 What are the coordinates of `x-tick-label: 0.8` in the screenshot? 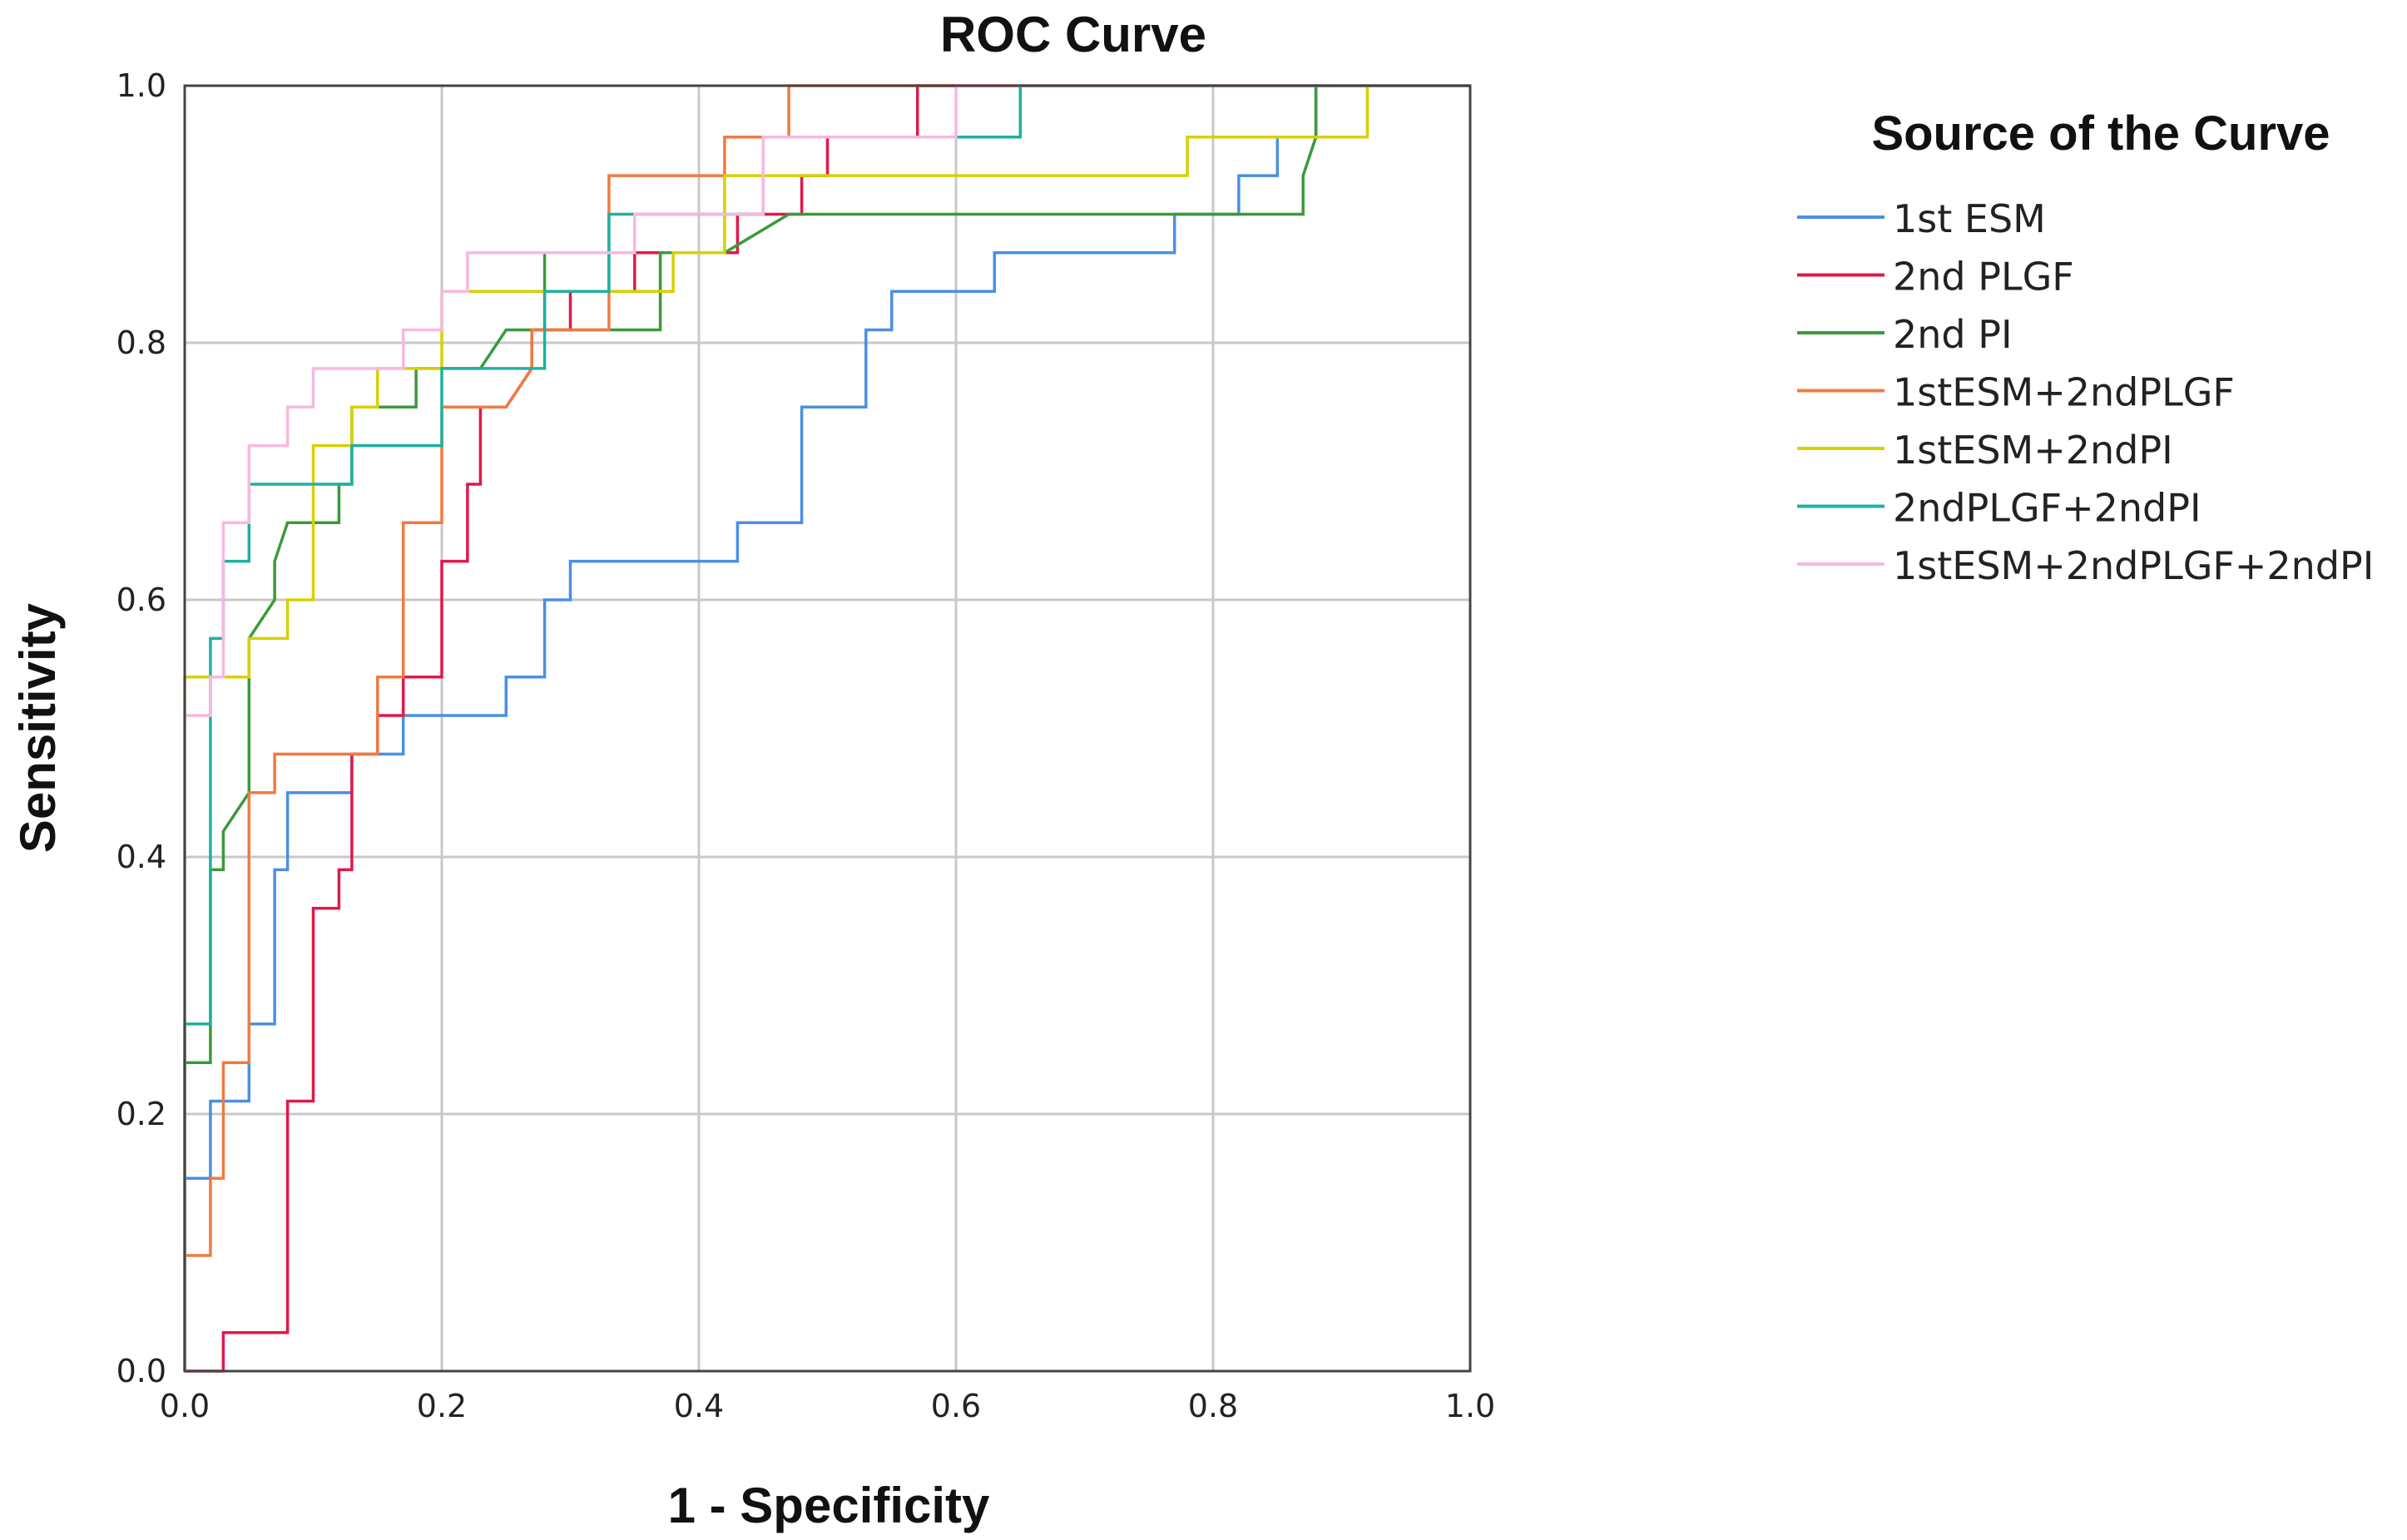 It's located at (1213, 1406).